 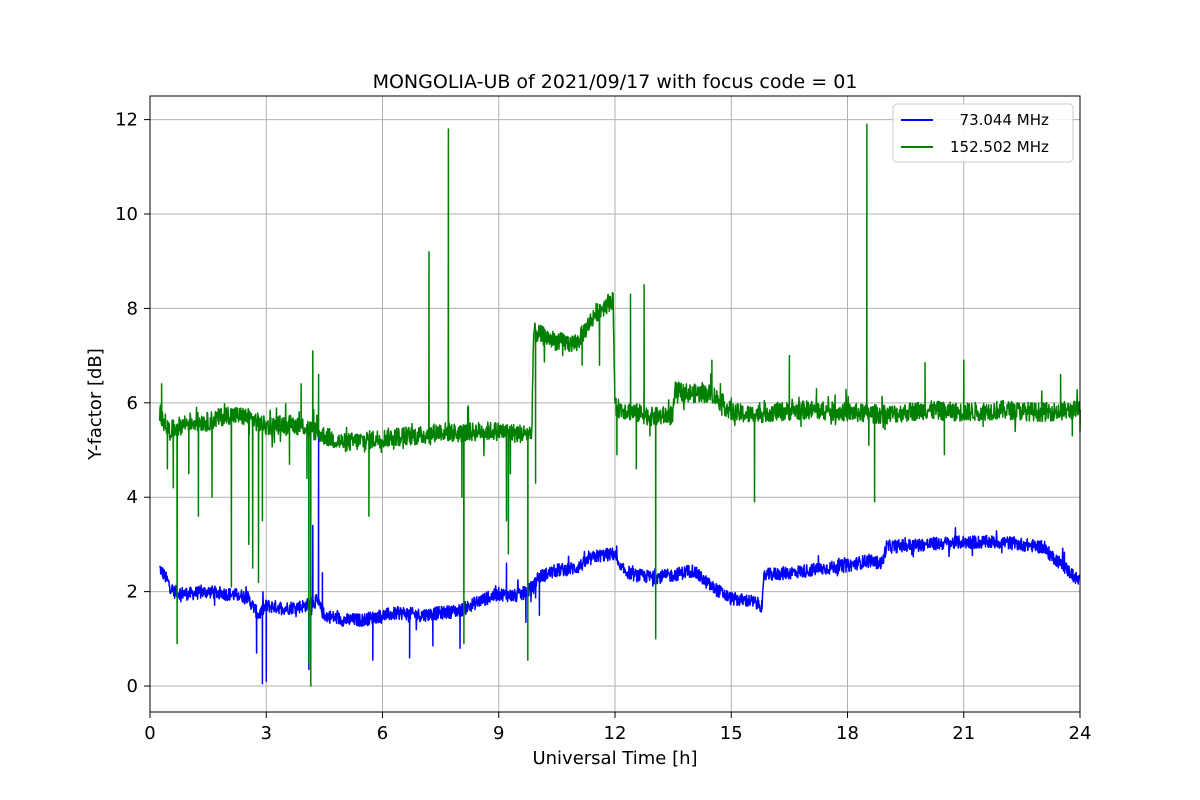 I want to click on legend-label: 152.502 MHz, so click(x=999, y=147).